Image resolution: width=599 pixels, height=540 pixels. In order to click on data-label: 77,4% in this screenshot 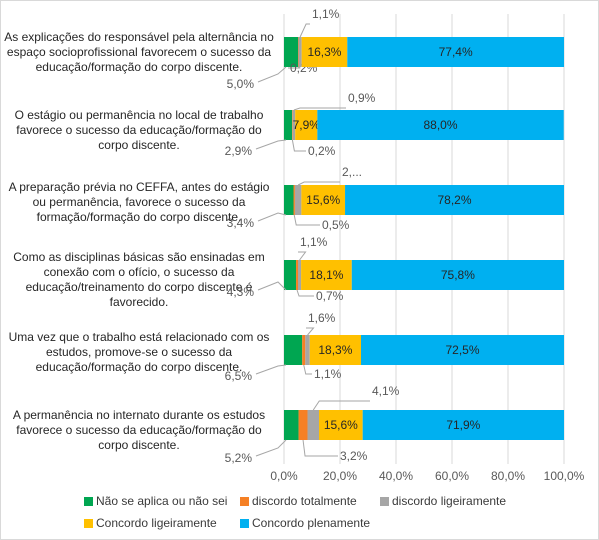, I will do `click(456, 52)`.